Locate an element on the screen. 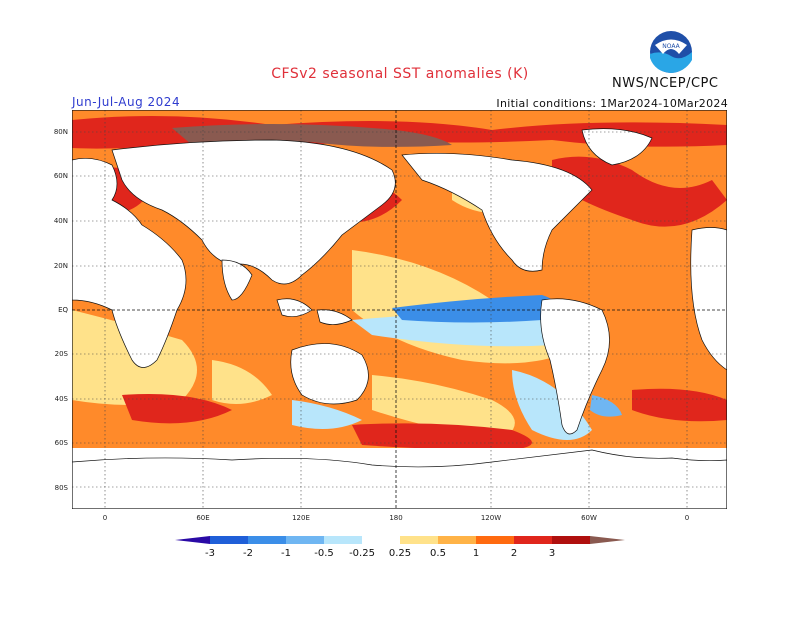 This screenshot has width=800, height=618. colorbar-tick-label: -3 is located at coordinates (210, 553).